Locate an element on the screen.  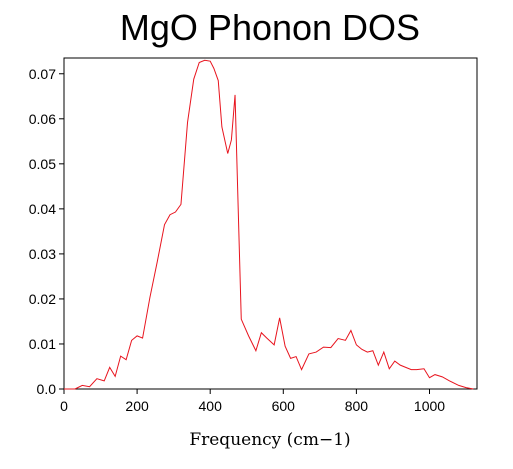
x-tick-label: 1000 is located at coordinates (429, 406).